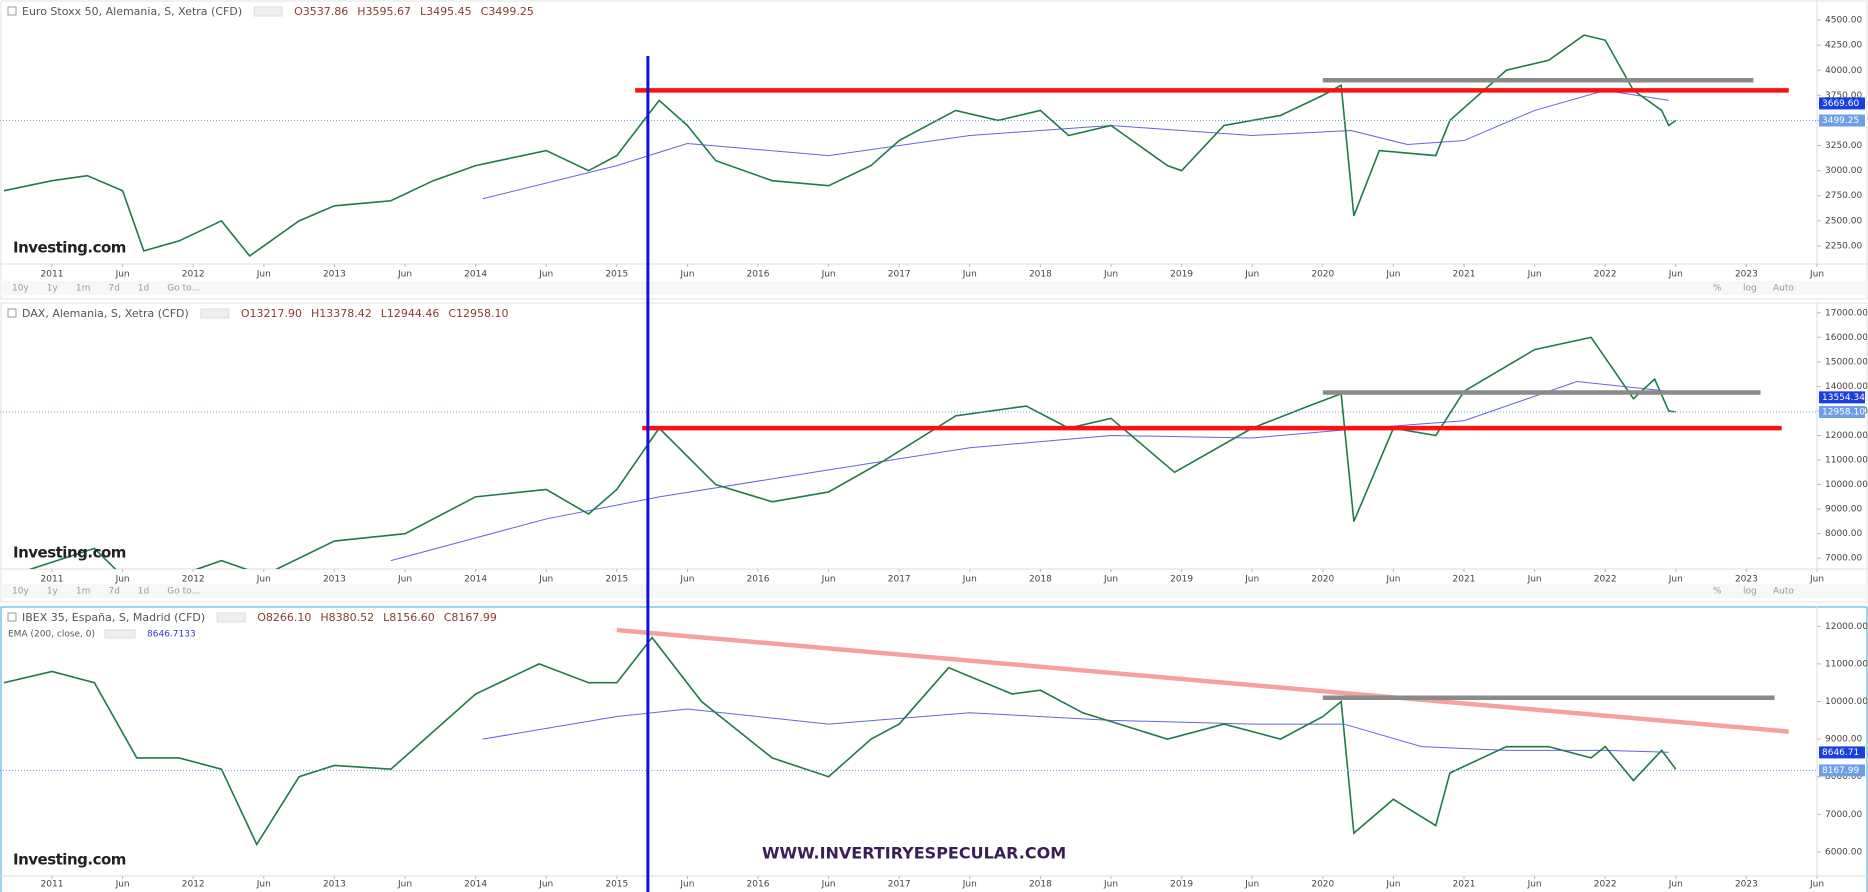  I want to click on price-tag-label: 13554.34, so click(1843, 398).